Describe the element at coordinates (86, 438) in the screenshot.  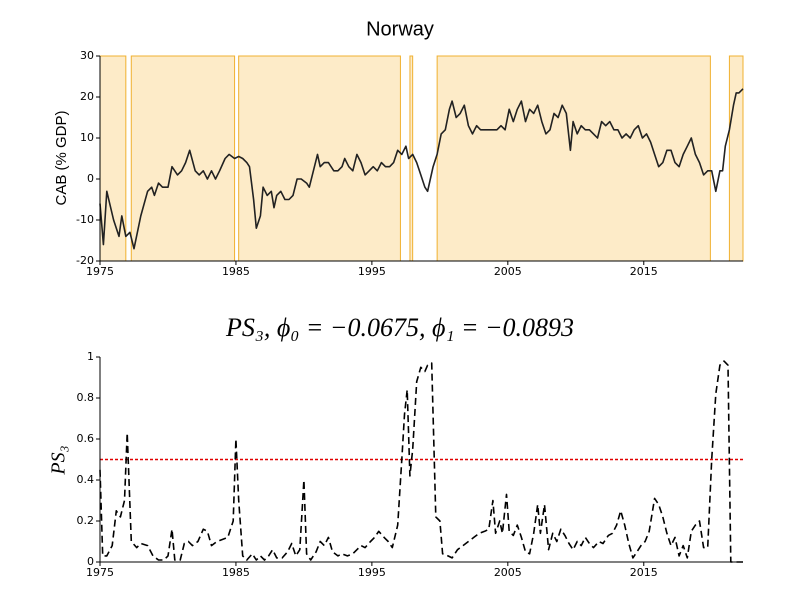
I see `y-tick-label: 0.6` at that location.